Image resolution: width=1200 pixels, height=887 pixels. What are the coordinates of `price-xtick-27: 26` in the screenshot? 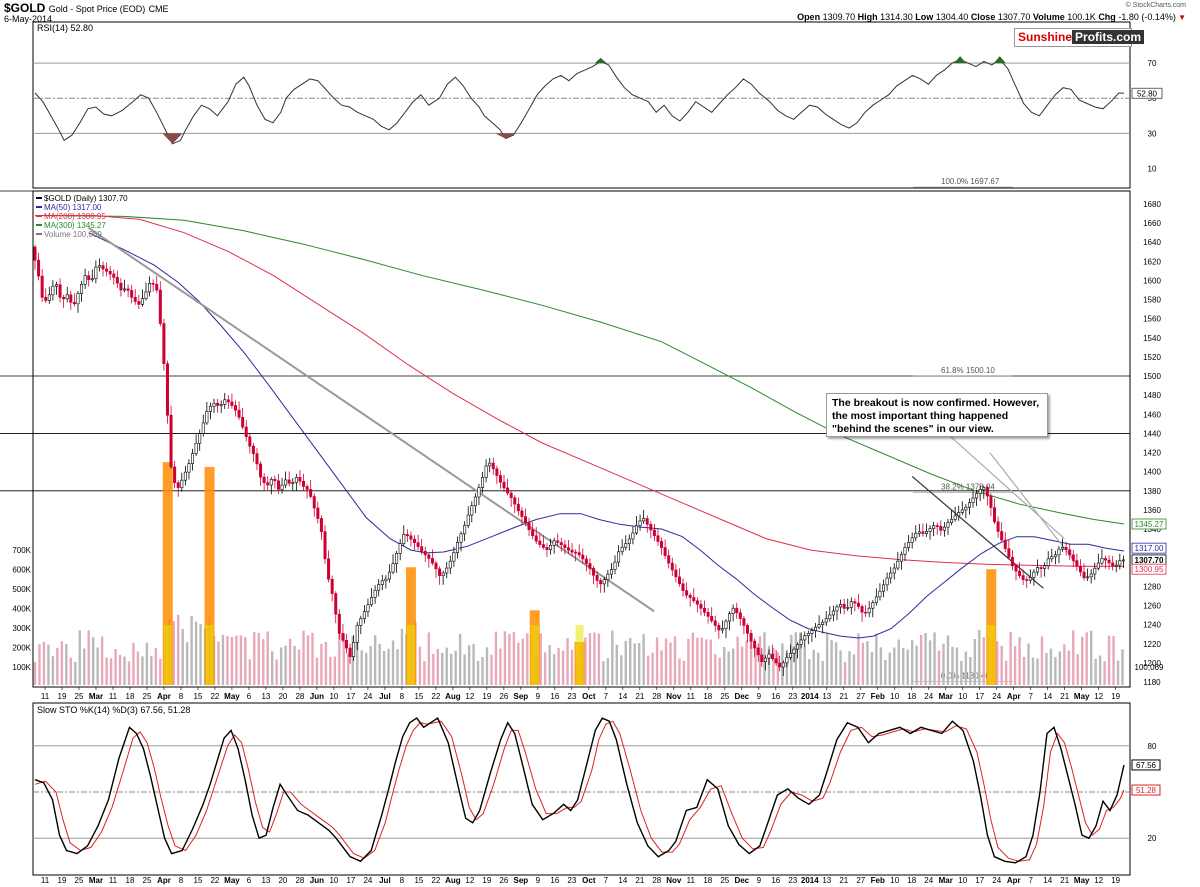 It's located at (503, 696).